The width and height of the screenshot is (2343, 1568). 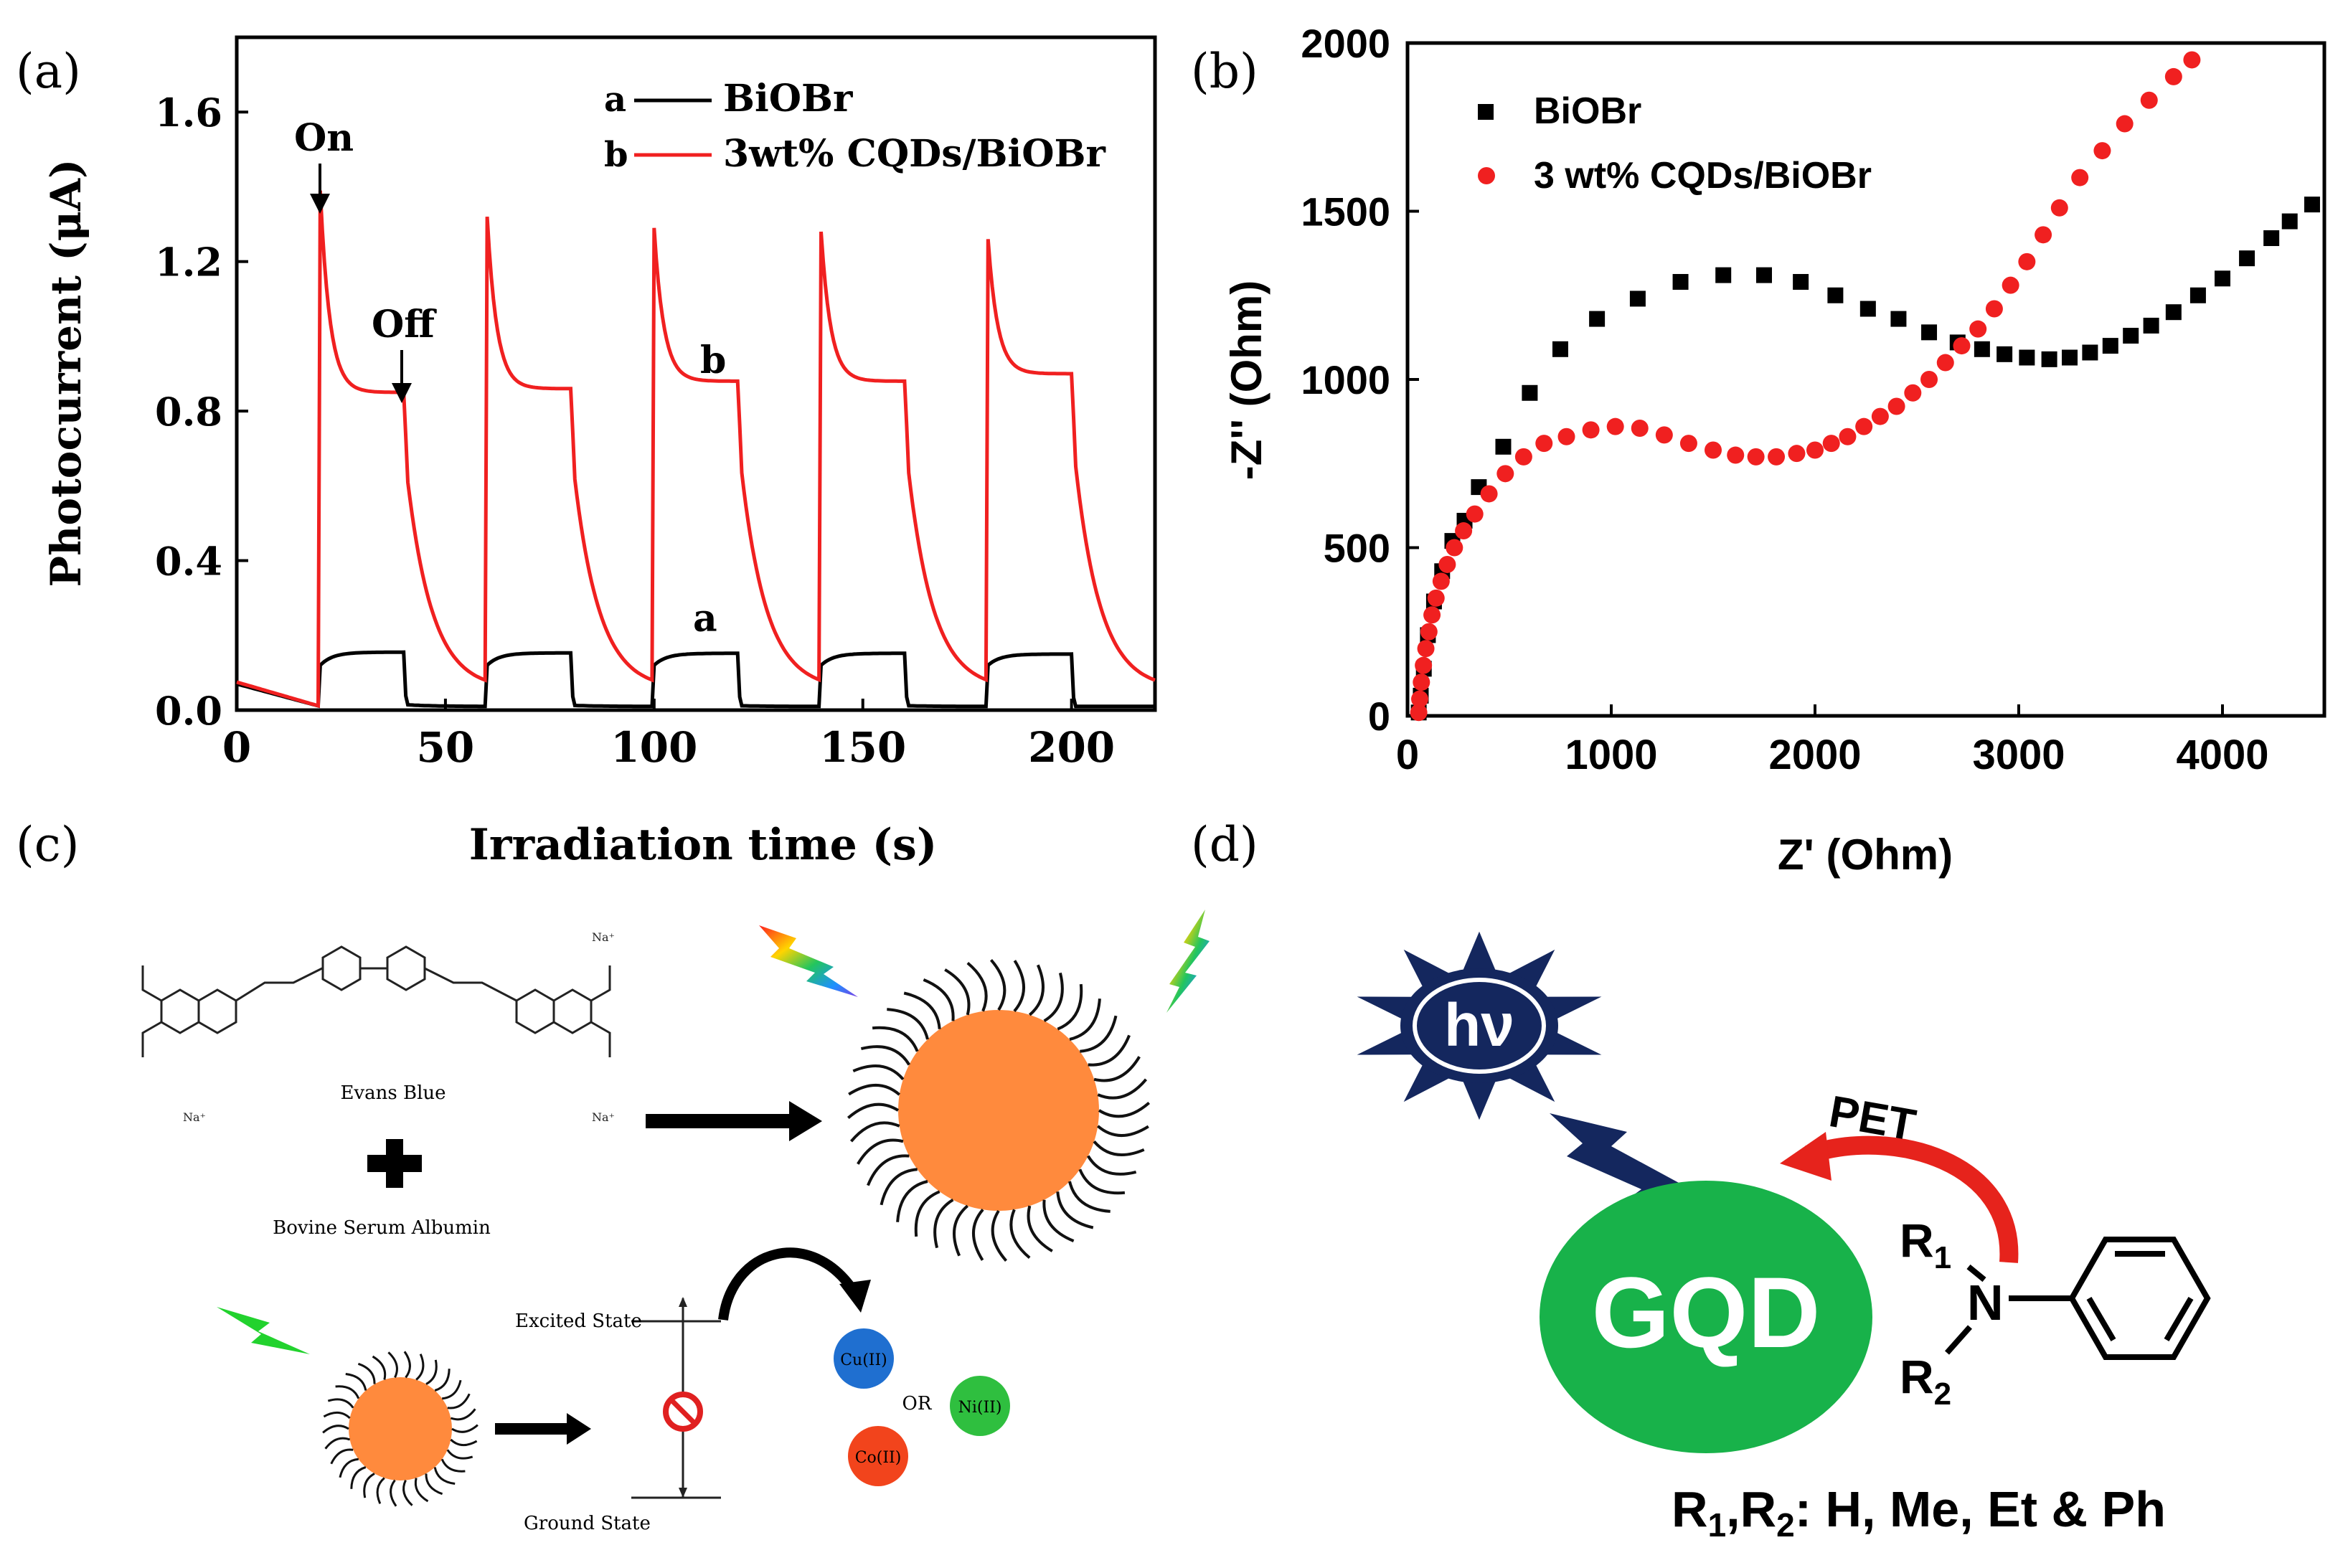 I want to click on azo-link-left, so click(x=279, y=985).